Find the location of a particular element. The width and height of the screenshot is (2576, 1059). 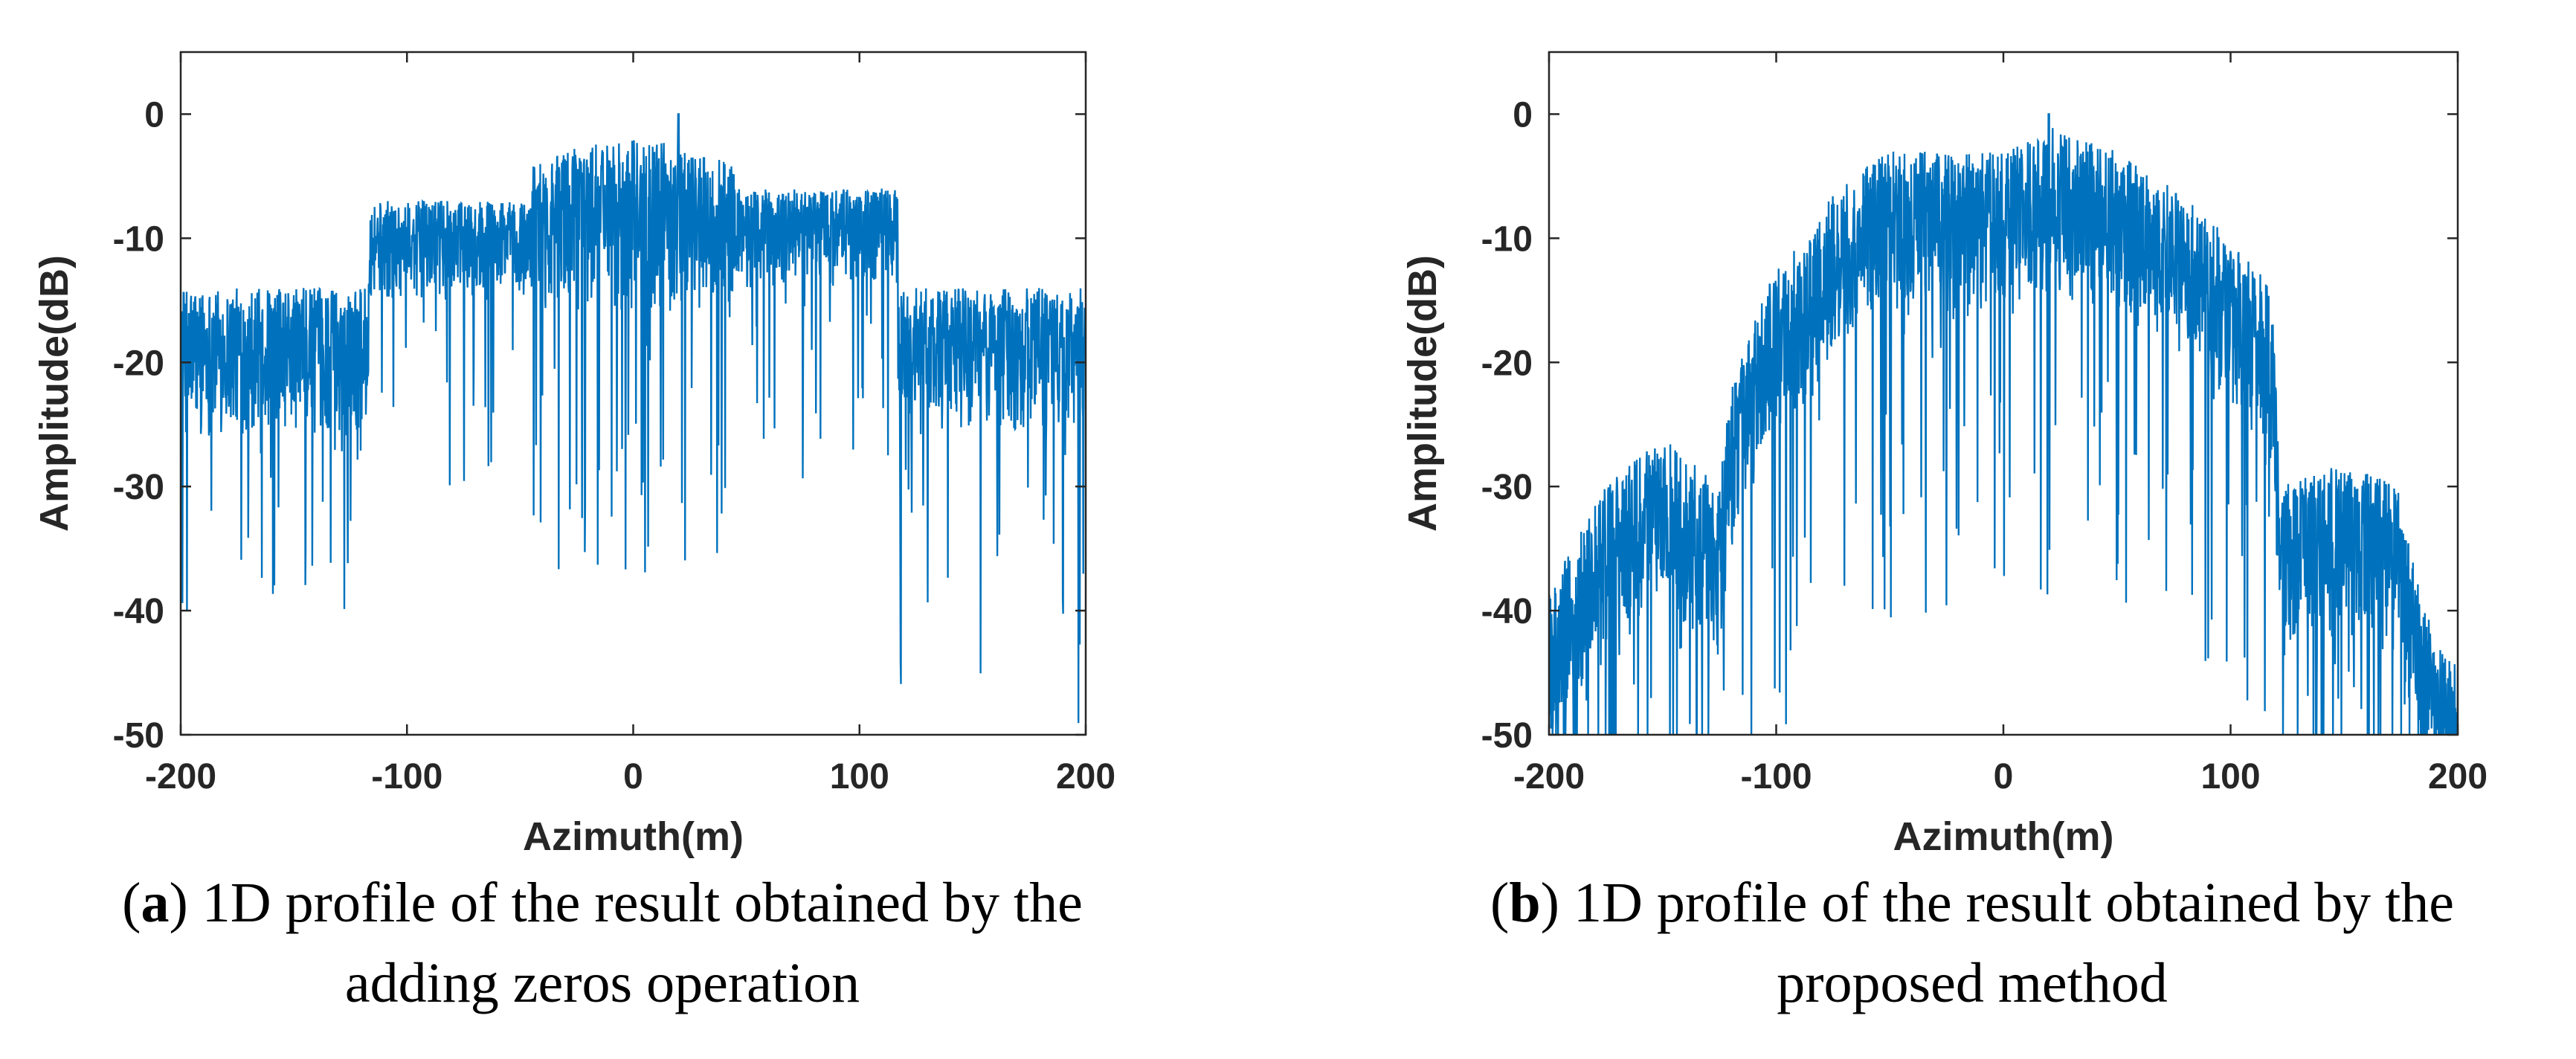

caption-a-label: a is located at coordinates (155, 903).